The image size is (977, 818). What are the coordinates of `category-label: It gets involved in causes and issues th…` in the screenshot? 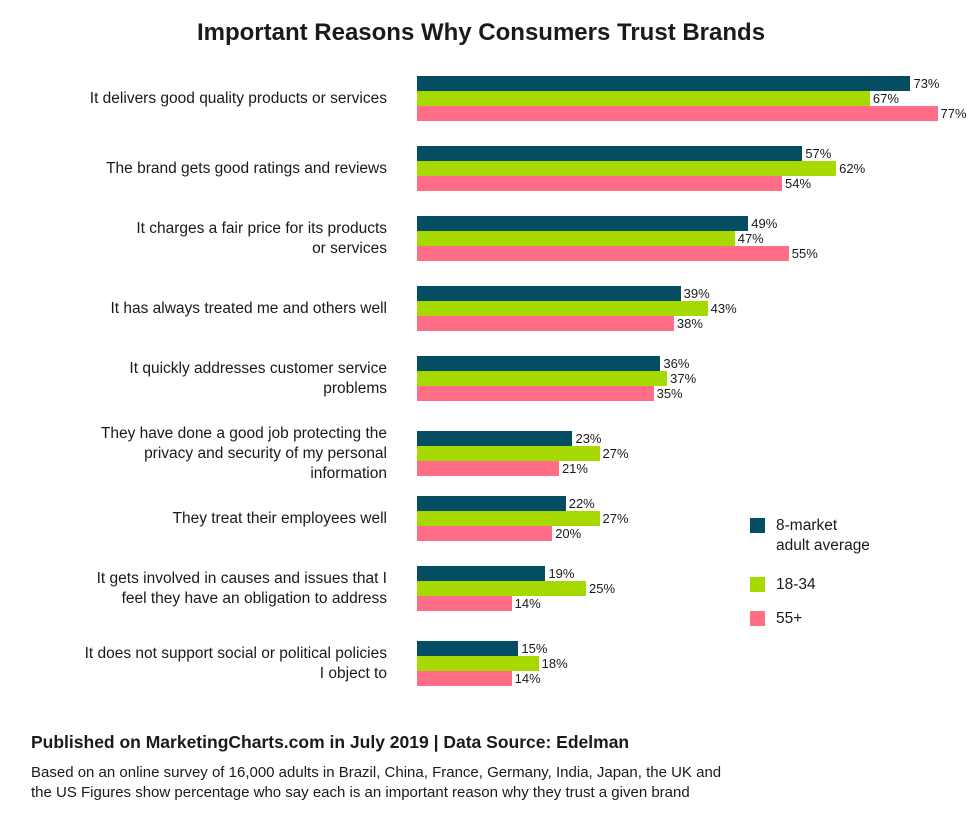 It's located at (202, 589).